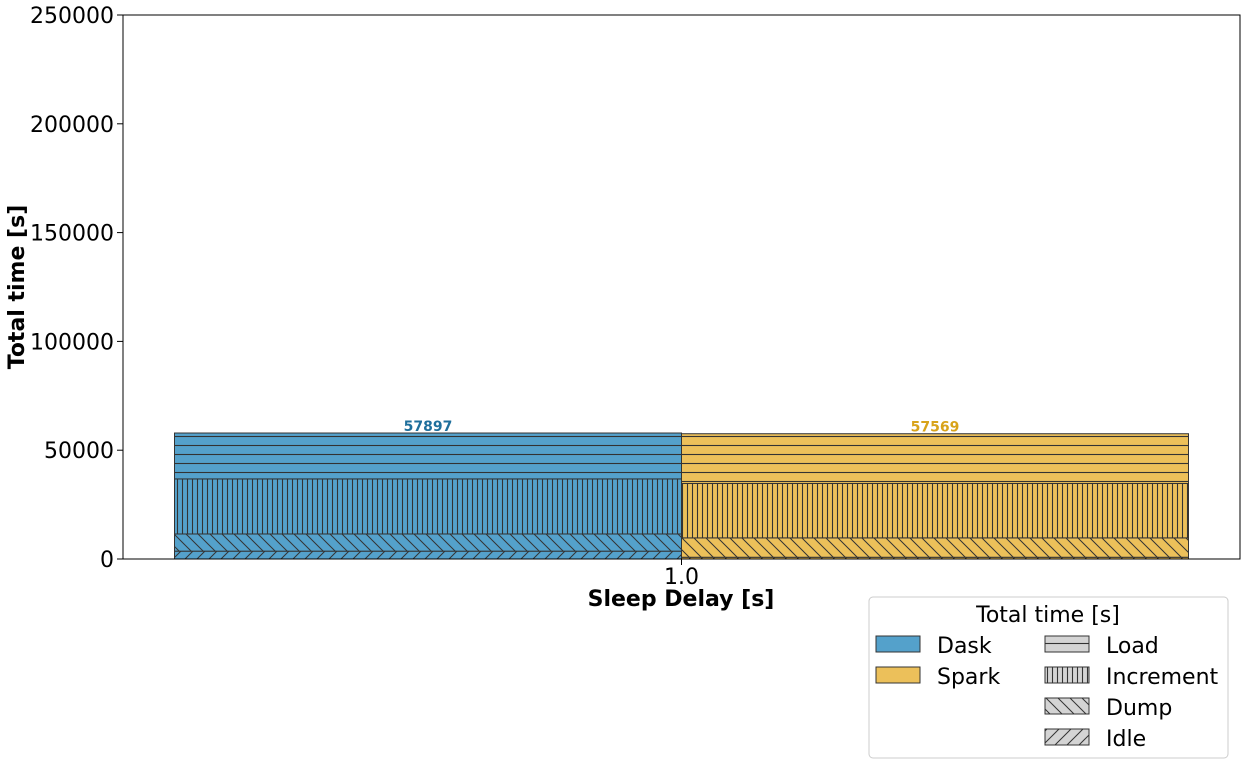 The width and height of the screenshot is (1246, 765). What do you see at coordinates (72, 16) in the screenshot?
I see `y-tick-label: 250000` at bounding box center [72, 16].